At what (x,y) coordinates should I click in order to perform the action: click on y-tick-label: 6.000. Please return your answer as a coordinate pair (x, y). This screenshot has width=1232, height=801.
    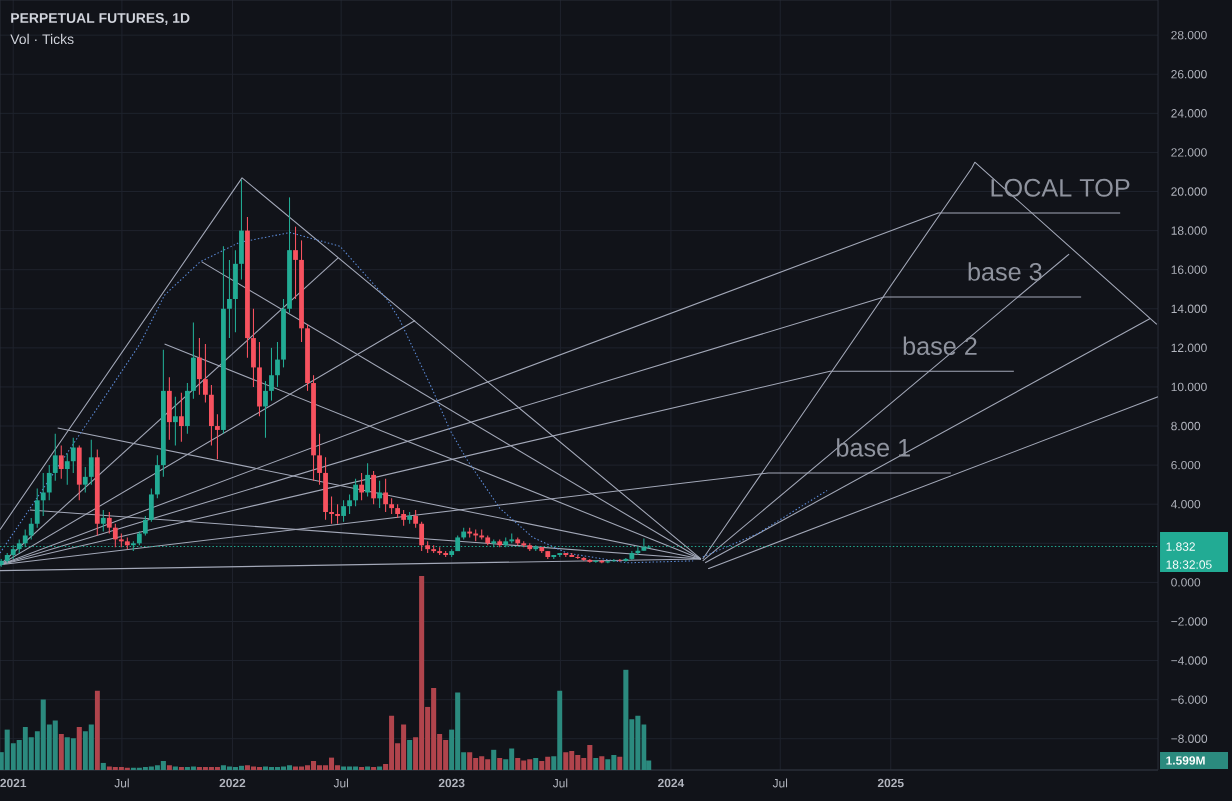
    Looking at the image, I should click on (1186, 465).